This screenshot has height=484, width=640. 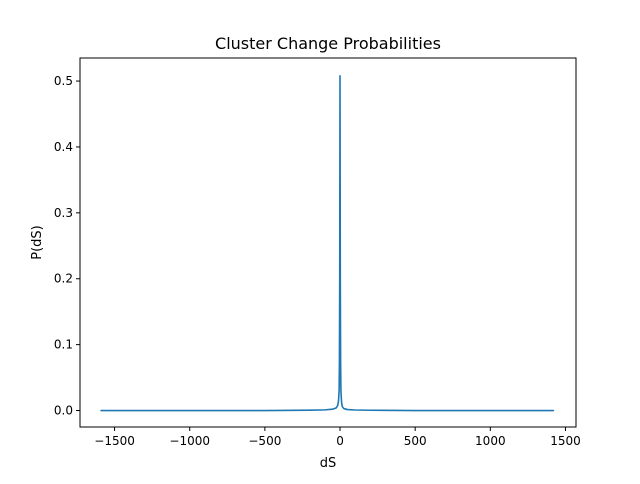 What do you see at coordinates (67, 246) in the screenshot?
I see `y-axis-ticks: 0.0 0.1 0.2 0.3 0.4 0.5` at bounding box center [67, 246].